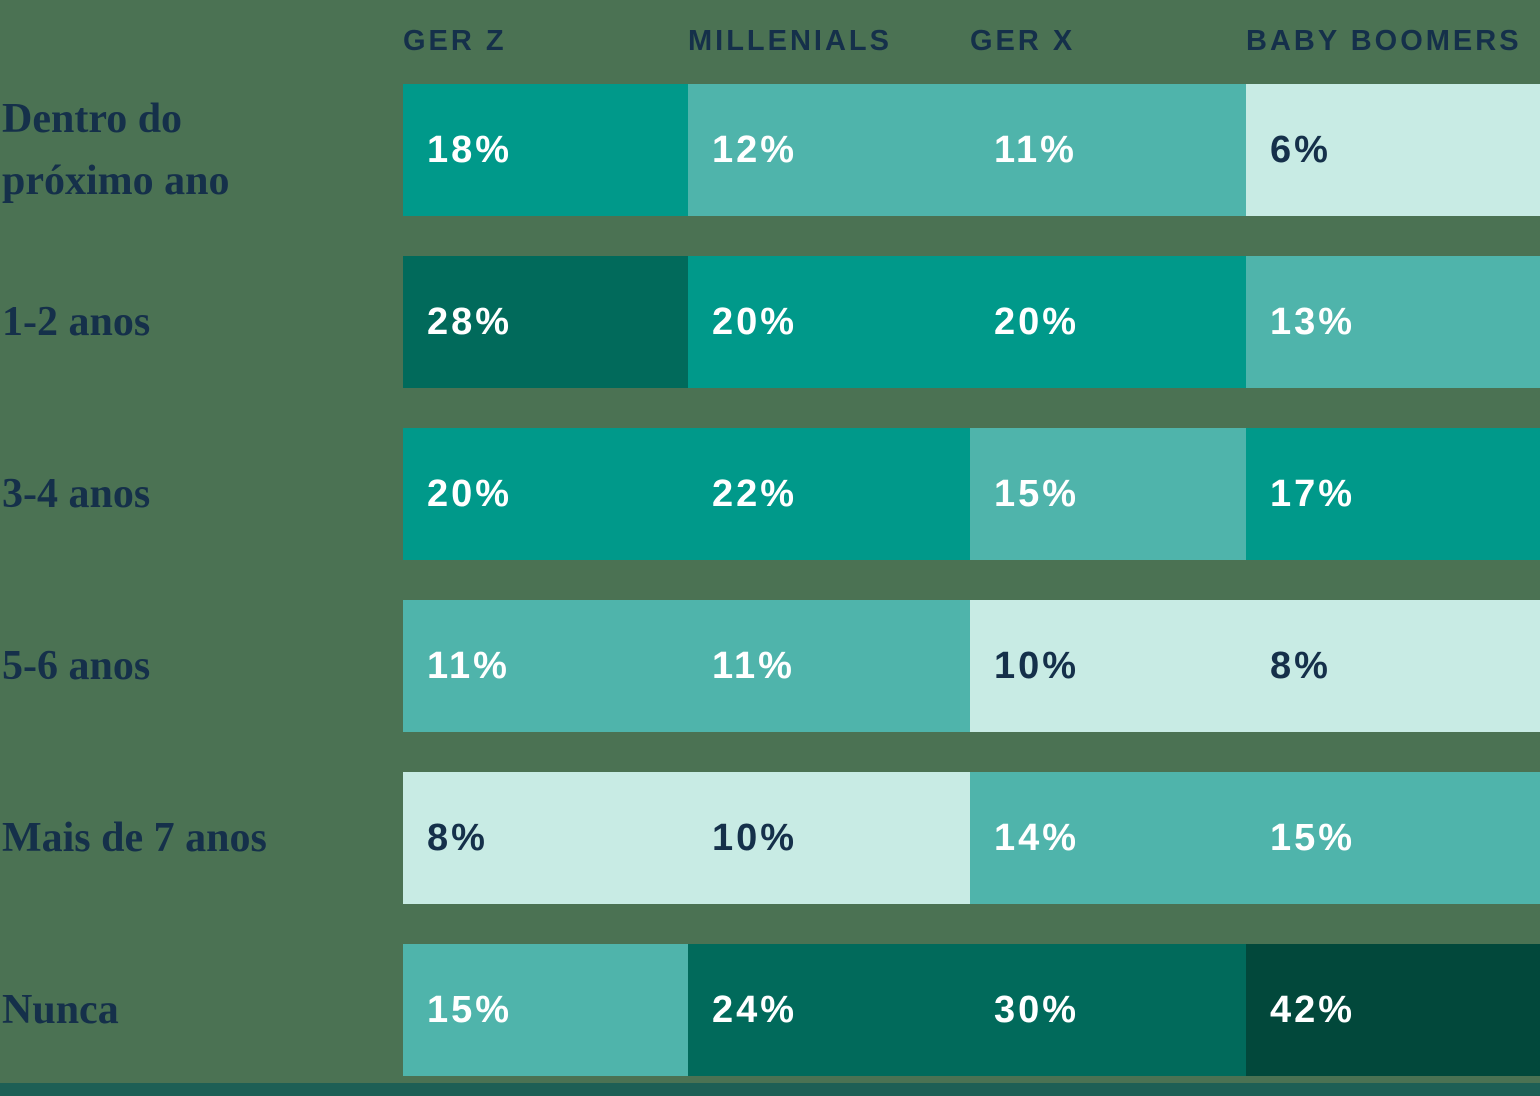 Image resolution: width=1540 pixels, height=1096 pixels. What do you see at coordinates (1300, 150) in the screenshot?
I see `cell-value: 6%` at bounding box center [1300, 150].